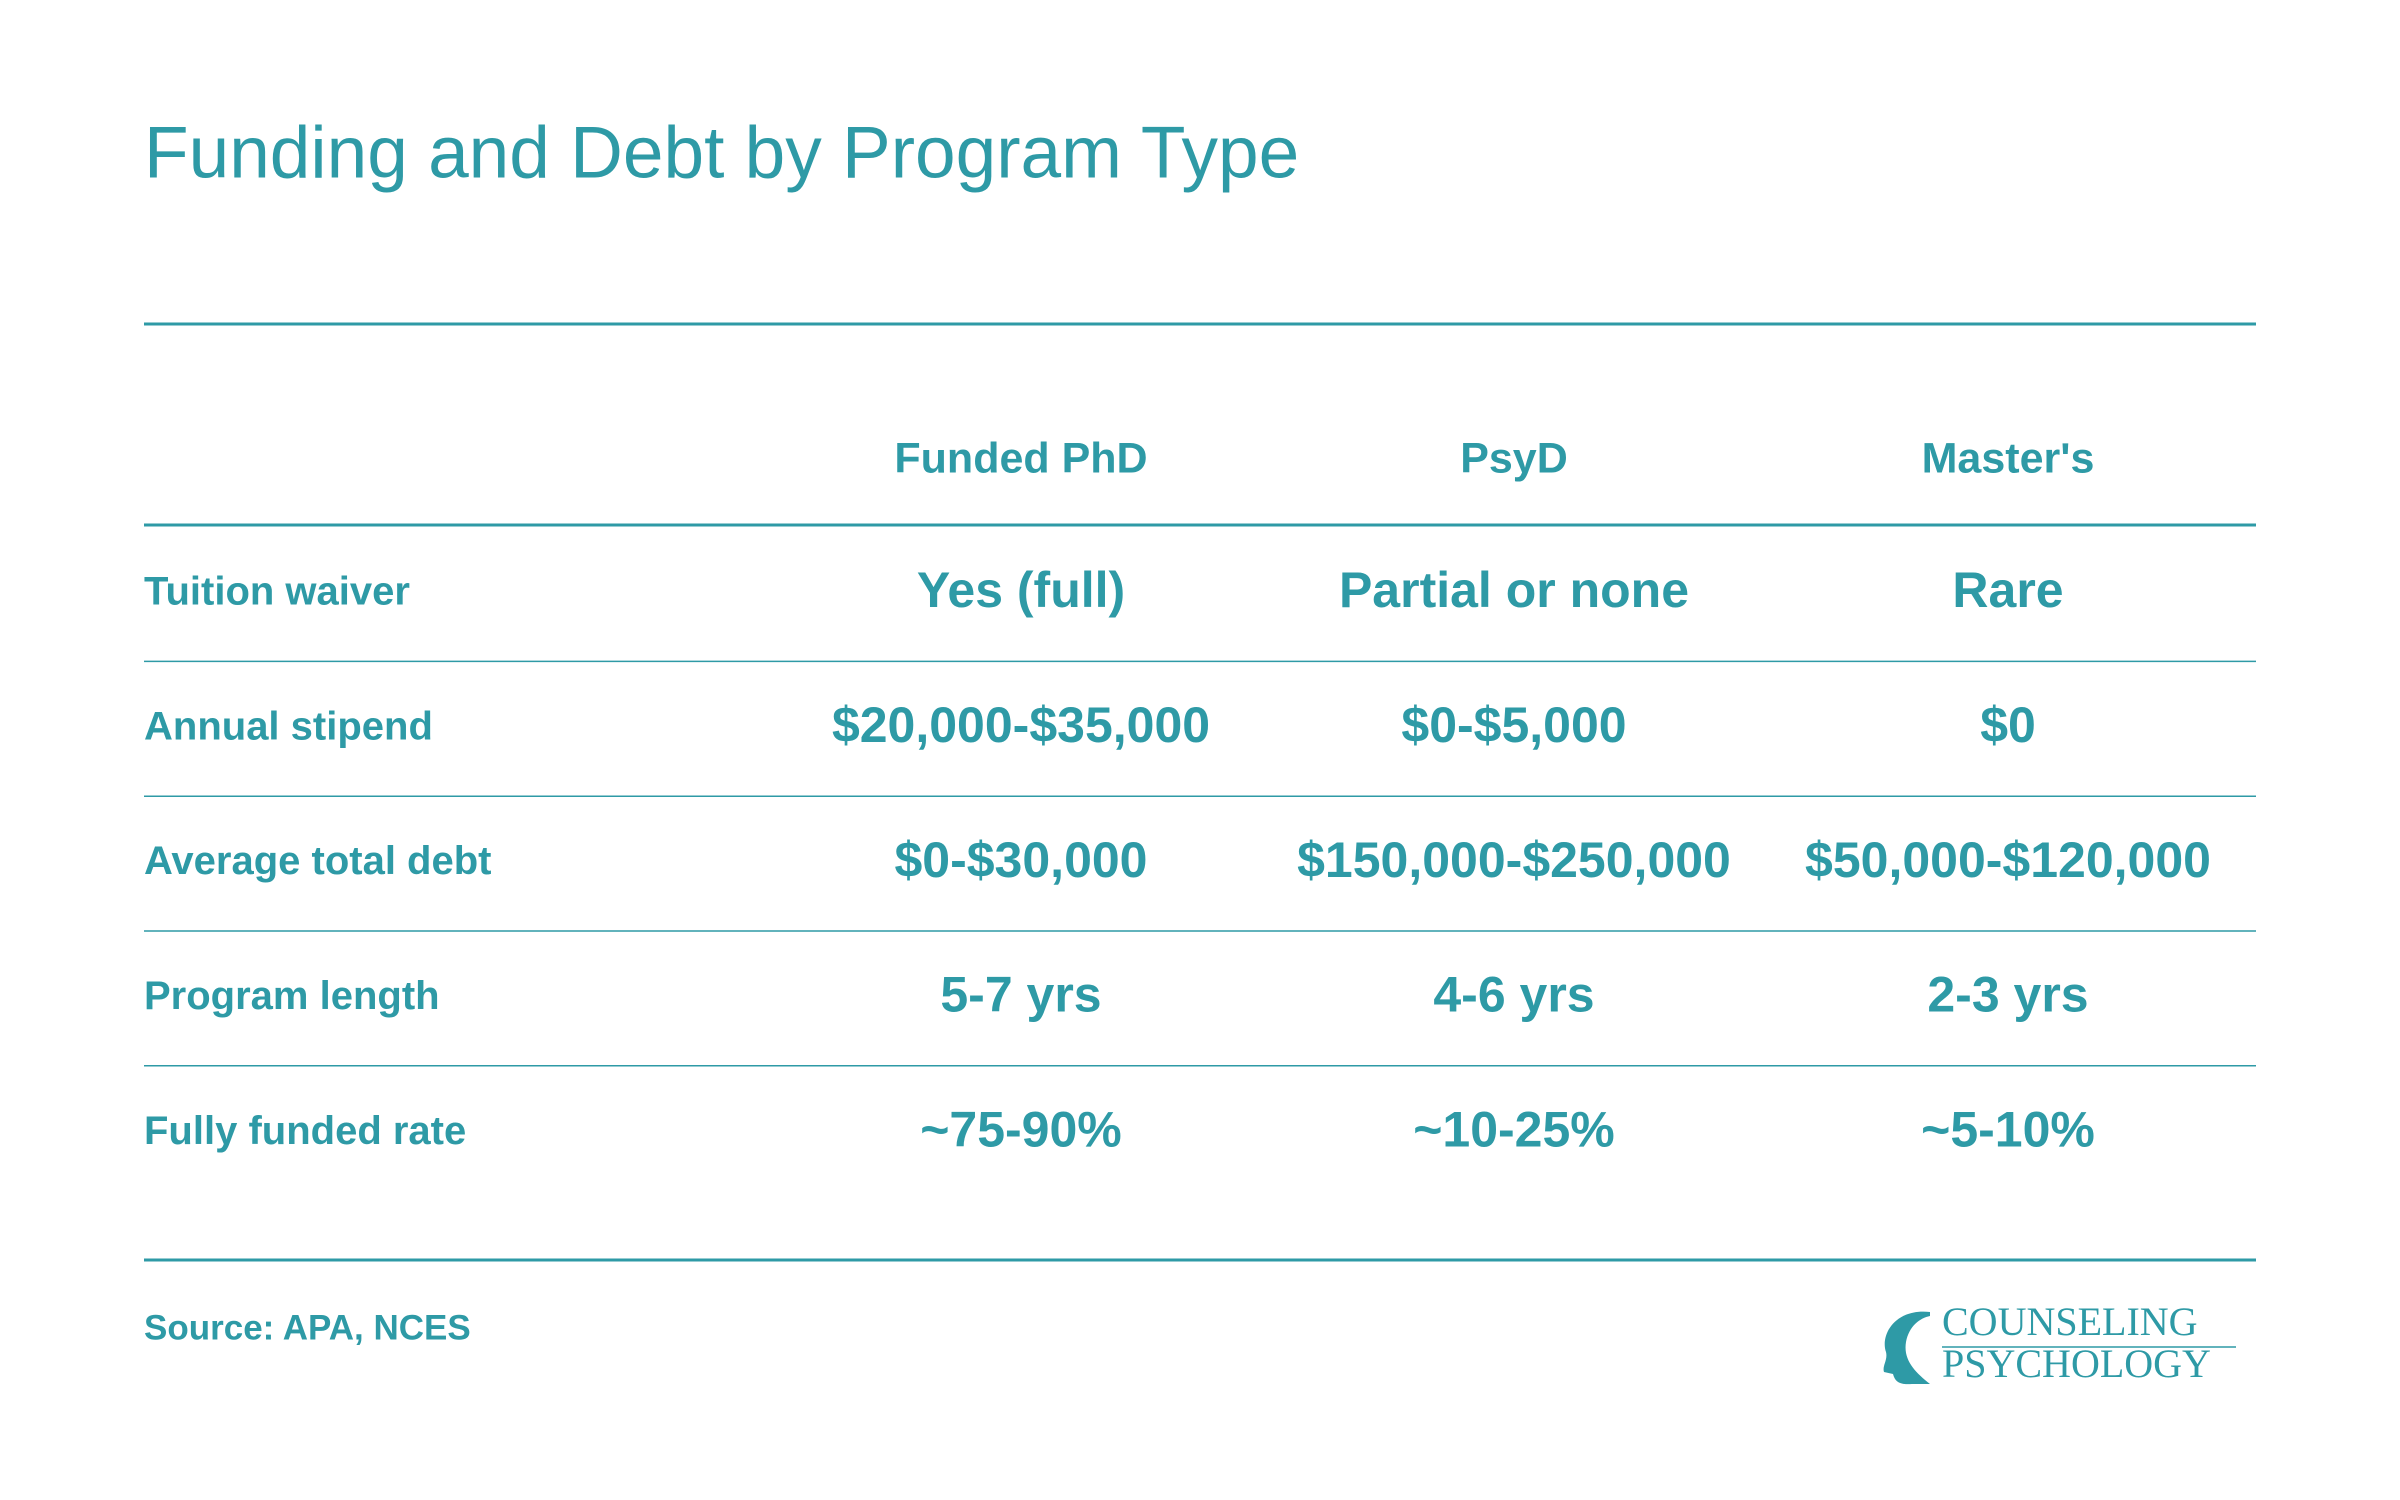 The height and width of the screenshot is (1500, 2400). What do you see at coordinates (292, 996) in the screenshot?
I see `row-label: Program length` at bounding box center [292, 996].